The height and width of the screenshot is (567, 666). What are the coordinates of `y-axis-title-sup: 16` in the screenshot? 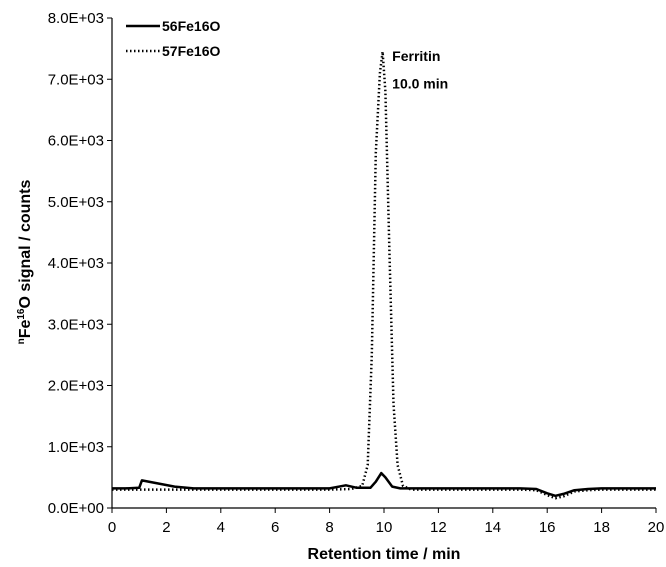 It's located at (21, 314).